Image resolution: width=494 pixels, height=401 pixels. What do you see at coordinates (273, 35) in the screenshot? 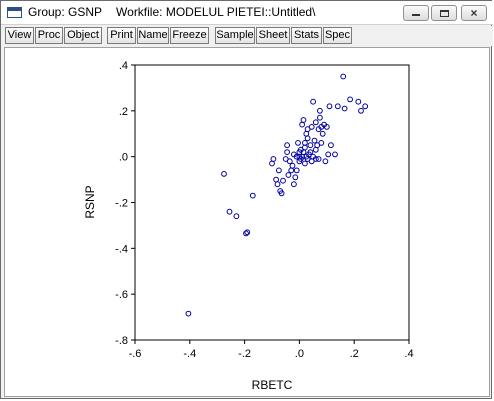
I see `sheet-button: Sheet` at bounding box center [273, 35].